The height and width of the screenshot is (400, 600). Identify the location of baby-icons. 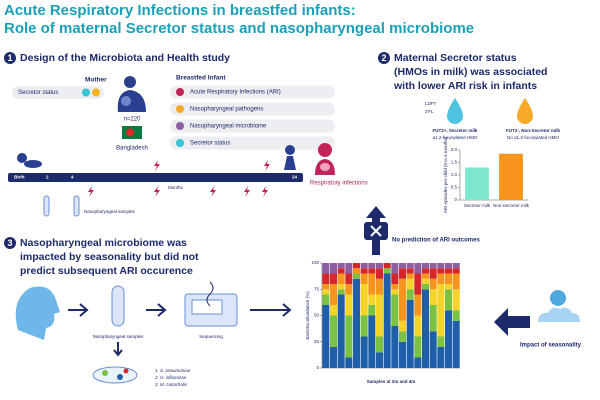
(156, 157).